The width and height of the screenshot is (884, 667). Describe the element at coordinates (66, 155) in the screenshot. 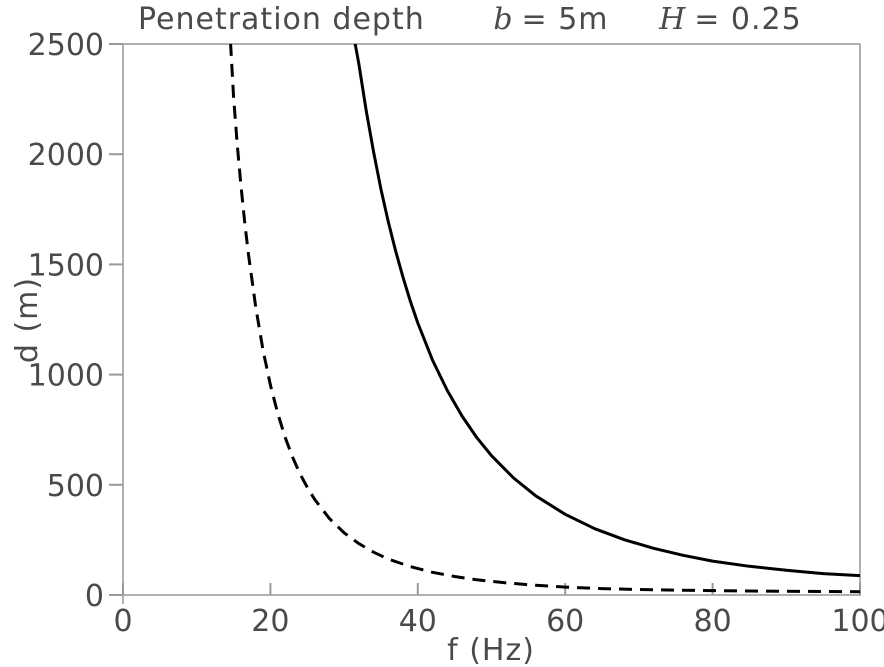

I see `y-tick-label: 2000` at that location.